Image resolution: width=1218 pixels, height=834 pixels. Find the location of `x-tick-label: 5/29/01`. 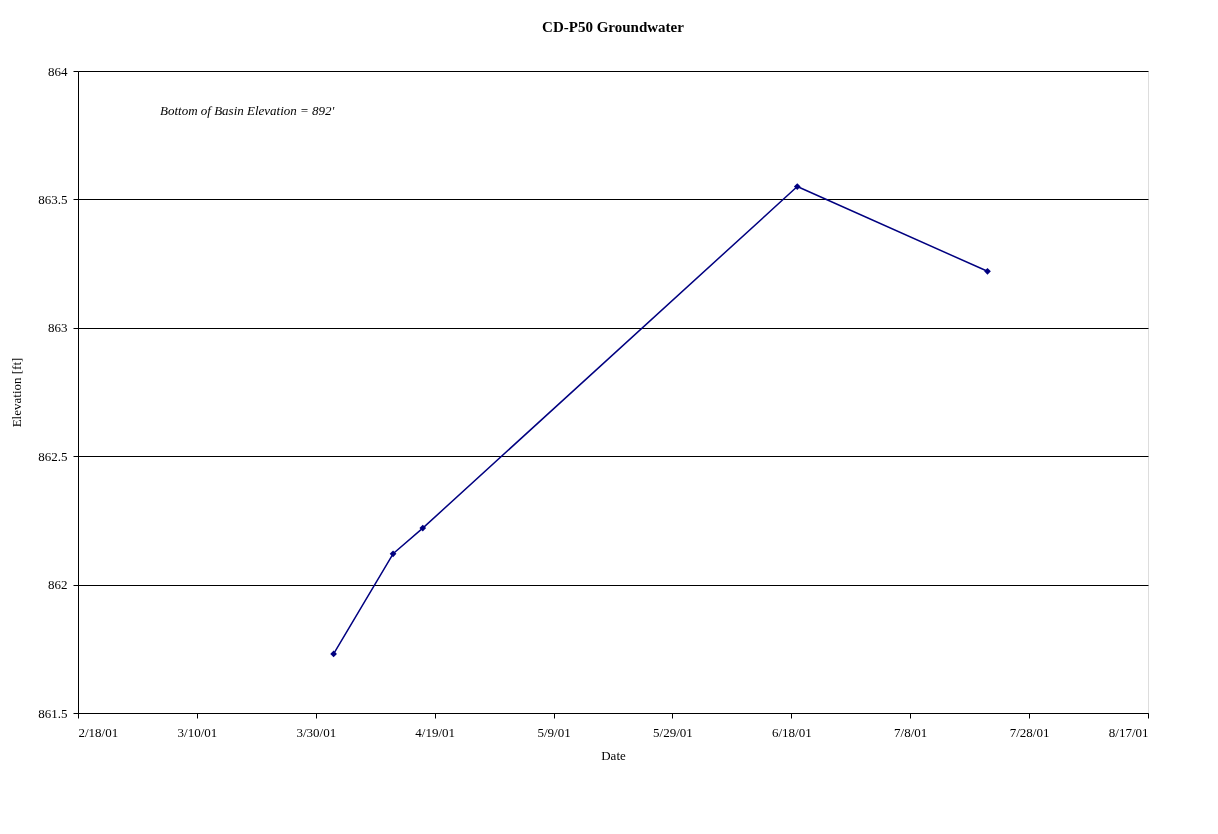

x-tick-label: 5/29/01 is located at coordinates (673, 732).